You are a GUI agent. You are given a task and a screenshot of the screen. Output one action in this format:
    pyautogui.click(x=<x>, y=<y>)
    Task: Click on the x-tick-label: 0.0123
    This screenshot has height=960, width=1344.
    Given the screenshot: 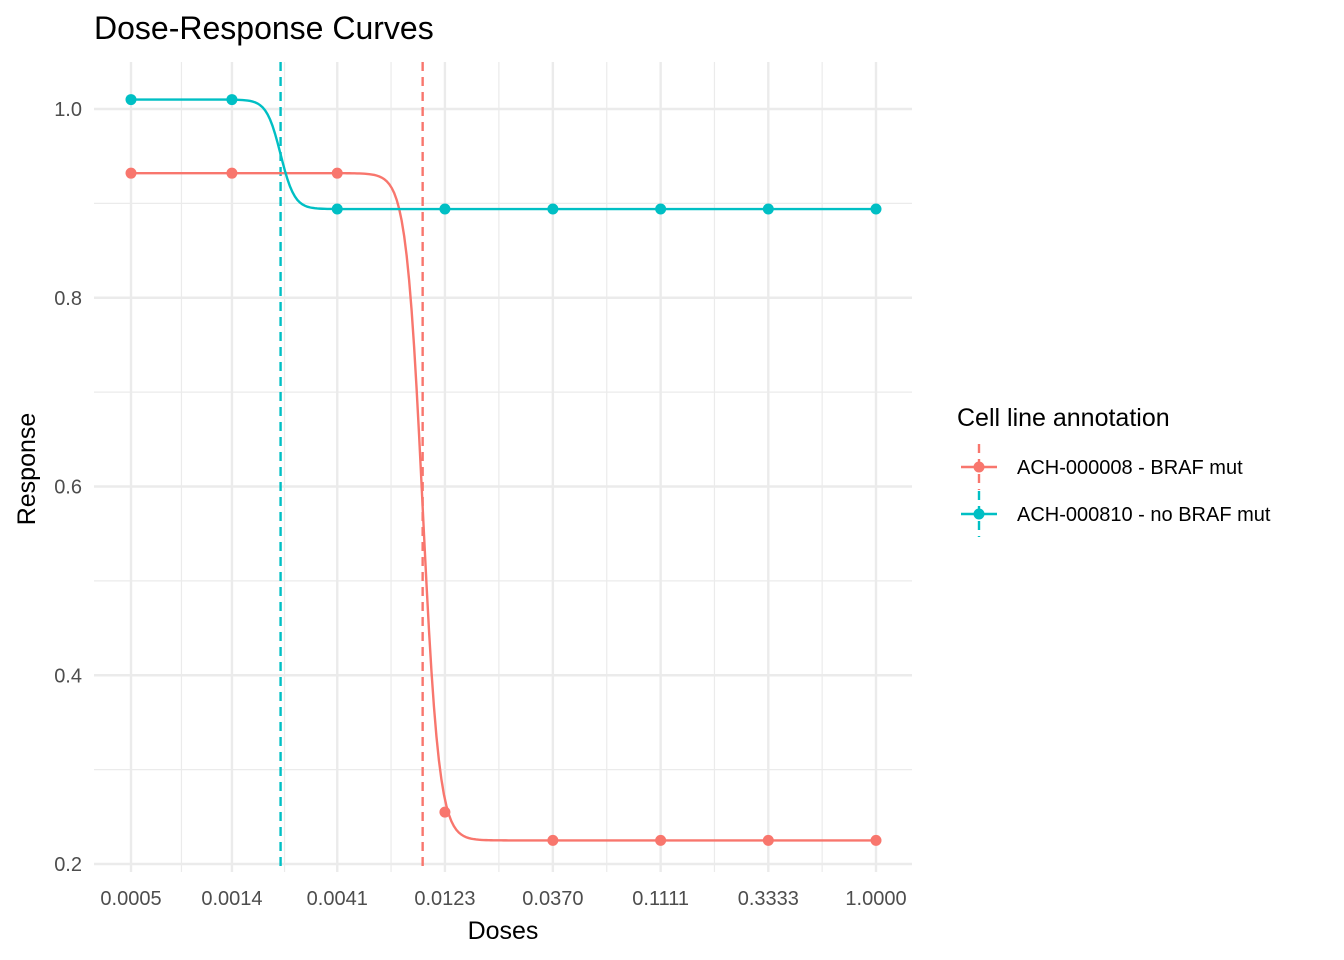 What is the action you would take?
    pyautogui.click(x=444, y=899)
    